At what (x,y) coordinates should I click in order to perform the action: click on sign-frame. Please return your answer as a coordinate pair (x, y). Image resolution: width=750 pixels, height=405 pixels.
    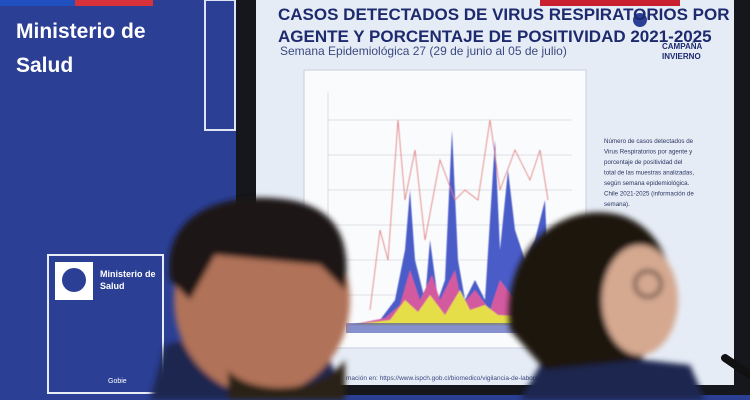
    Looking at the image, I should click on (105, 324).